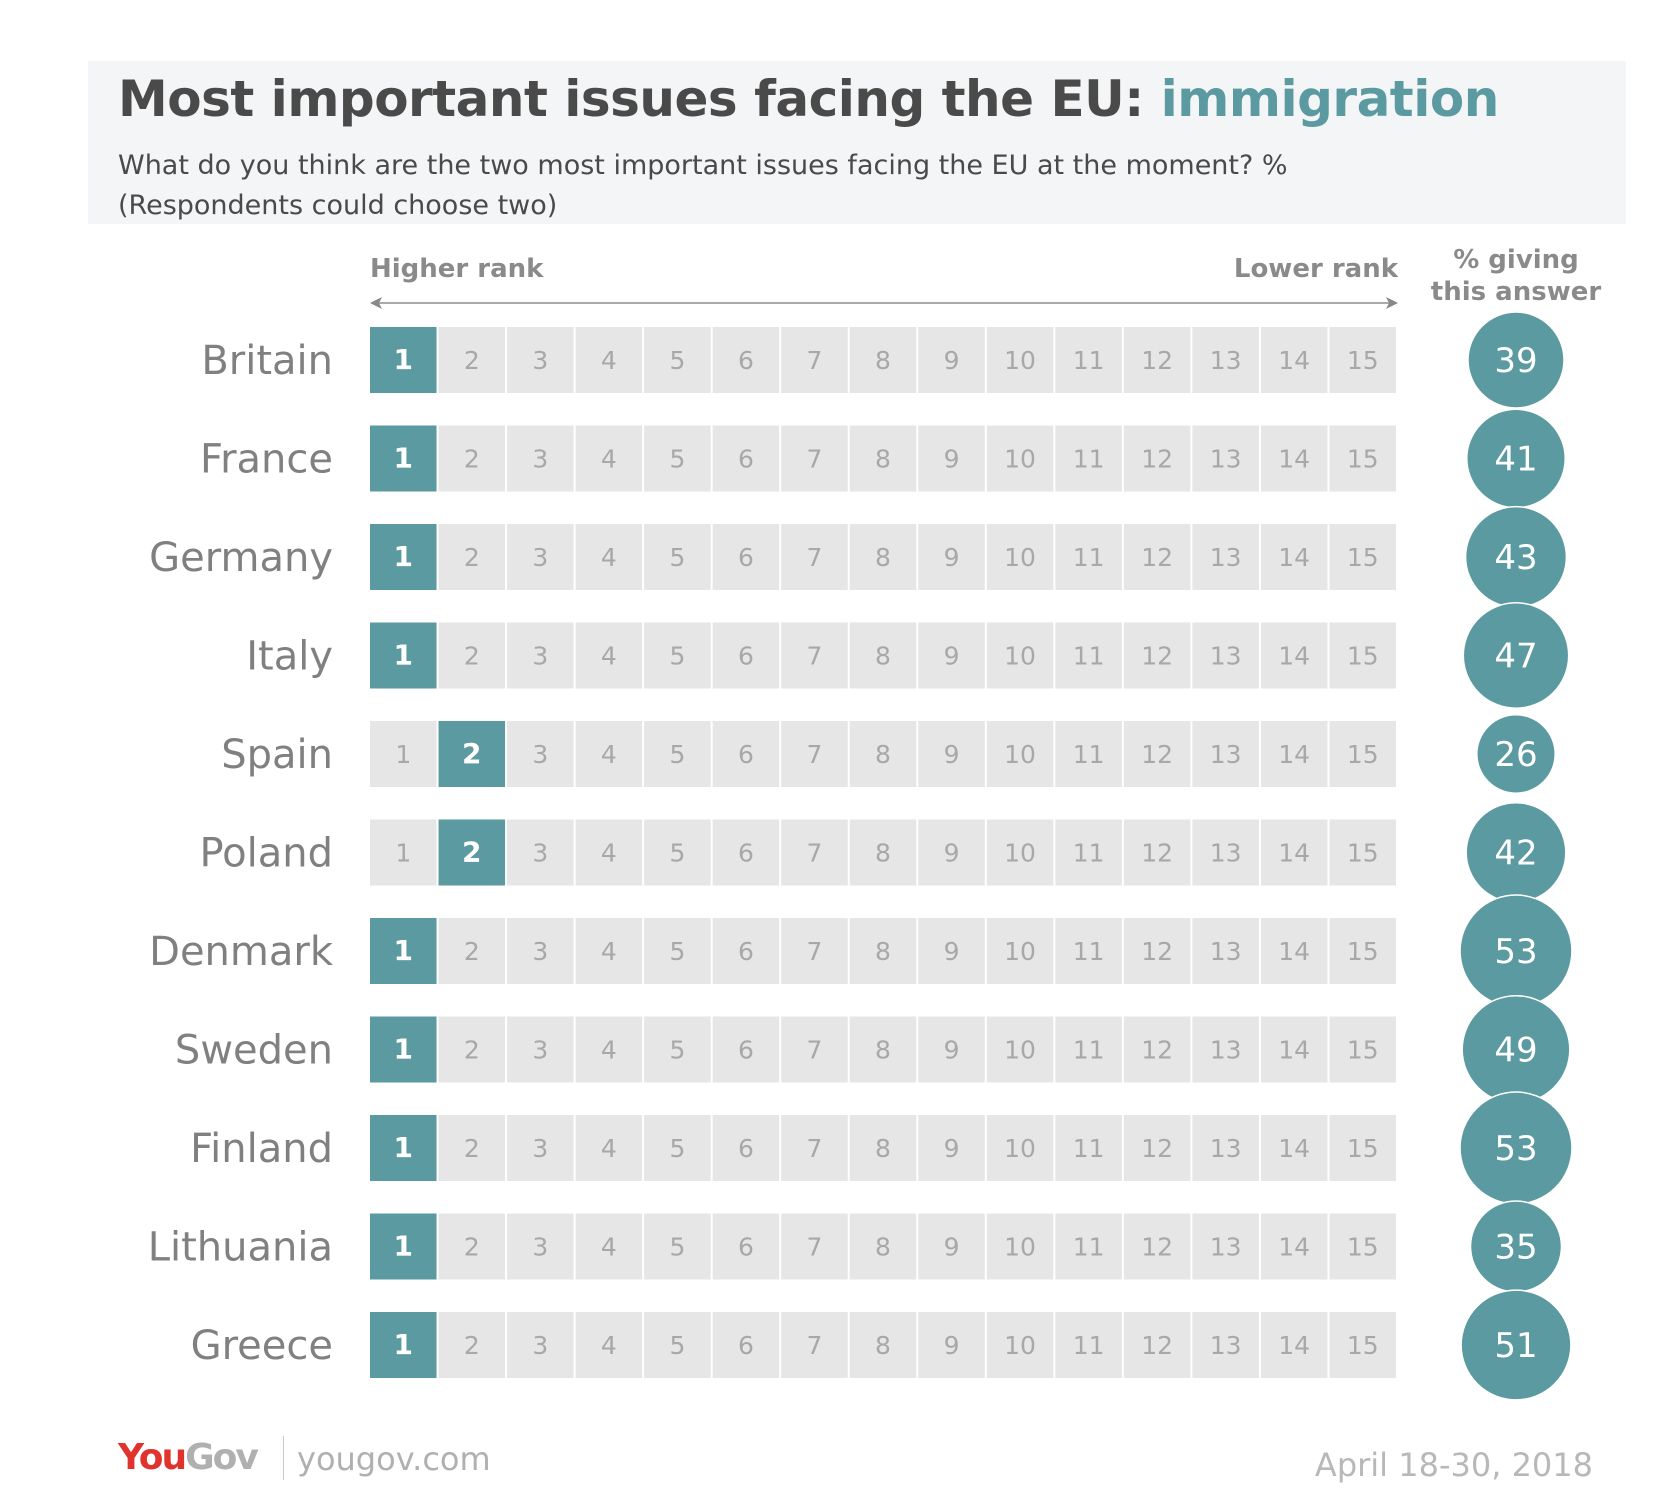 The width and height of the screenshot is (1660, 1500). What do you see at coordinates (677, 459) in the screenshot?
I see `rank-cell-label: 5` at bounding box center [677, 459].